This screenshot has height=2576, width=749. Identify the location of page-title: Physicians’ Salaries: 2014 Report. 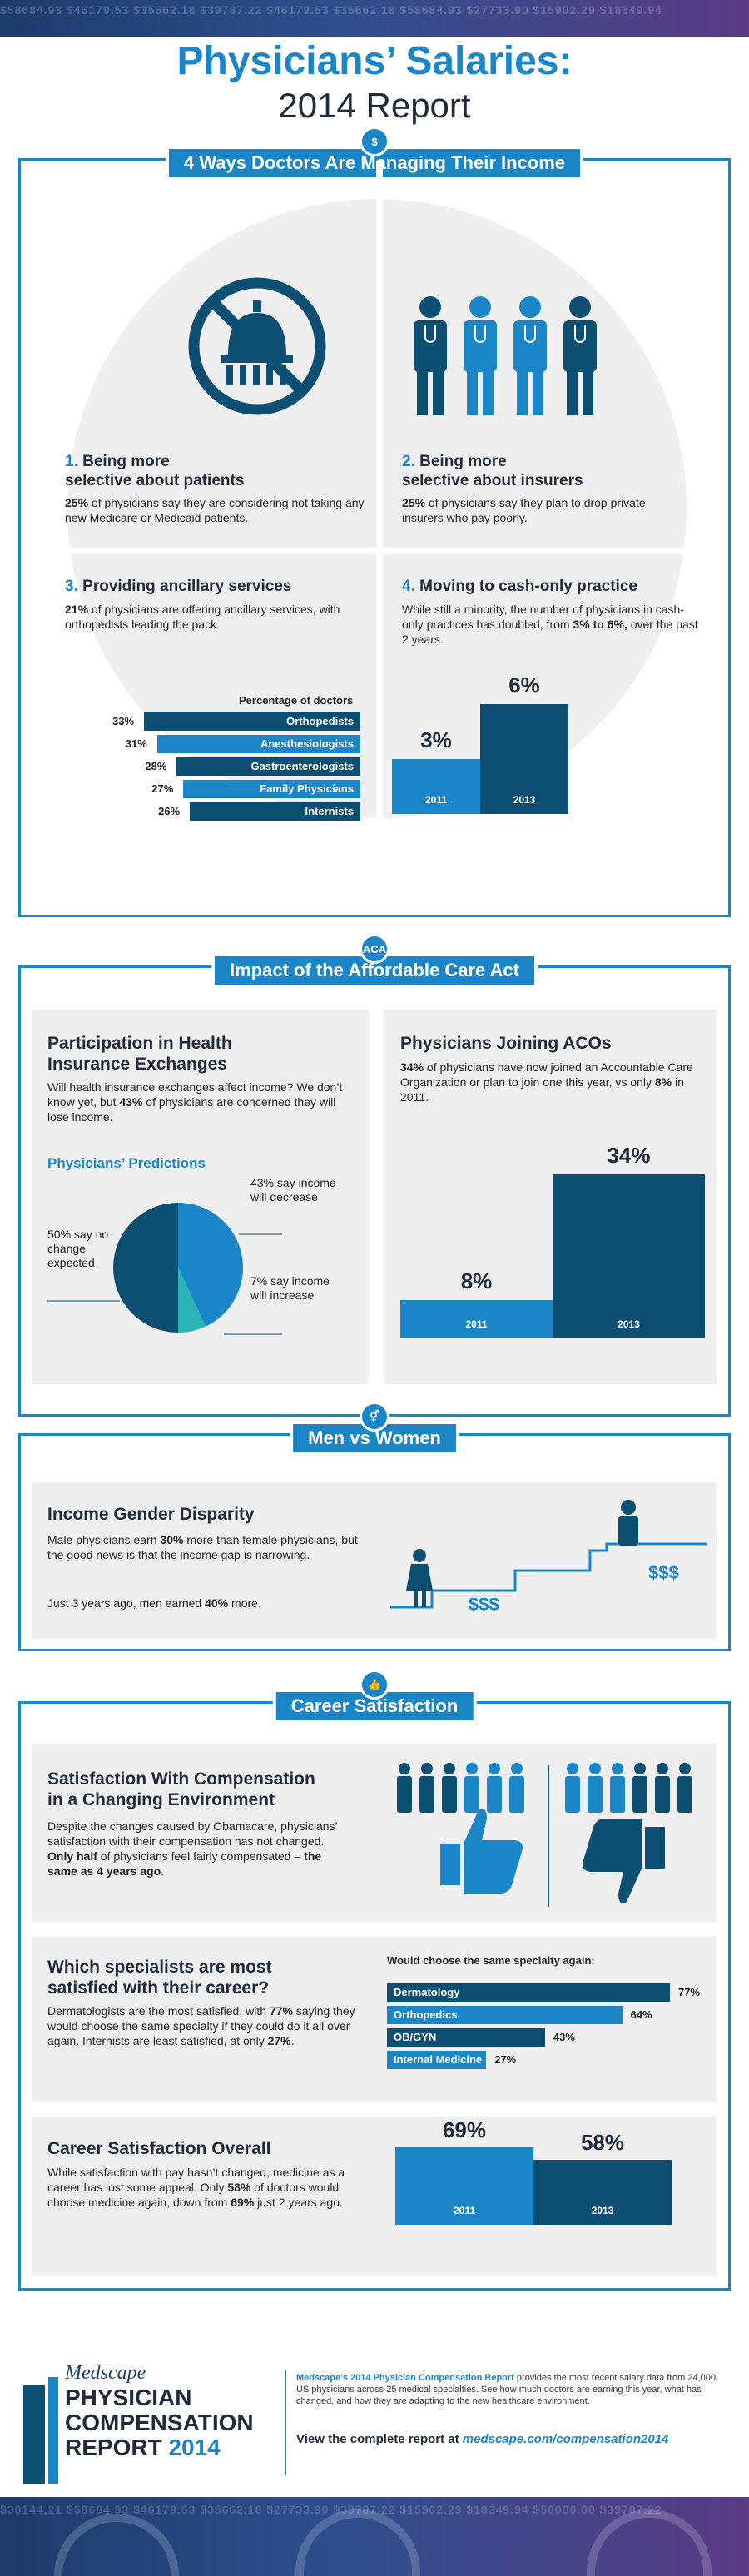
(374, 82).